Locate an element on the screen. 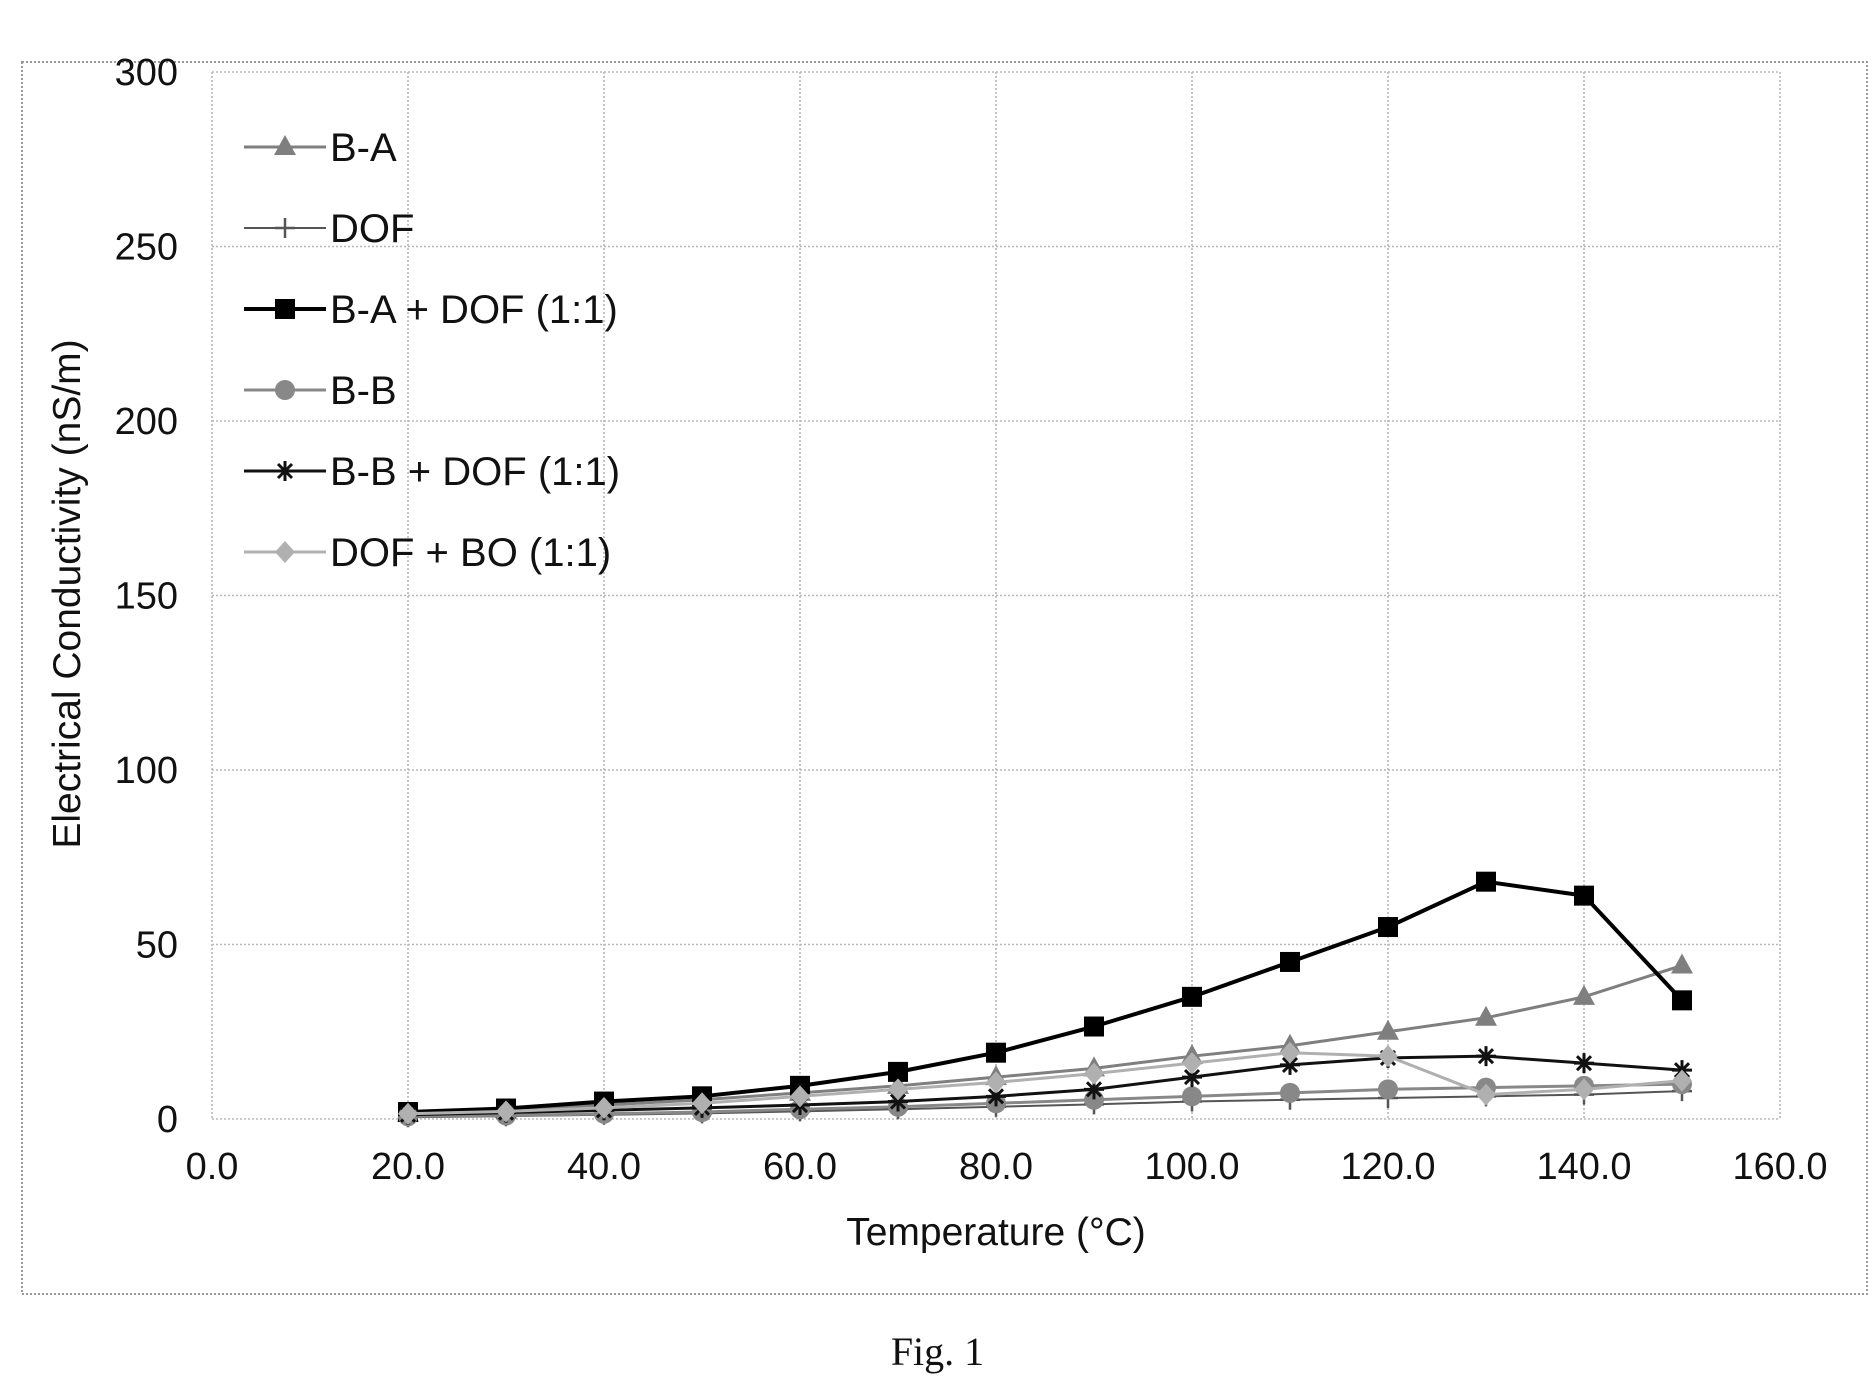 The image size is (1875, 1392). legend-entry: B-B is located at coordinates (320, 391).